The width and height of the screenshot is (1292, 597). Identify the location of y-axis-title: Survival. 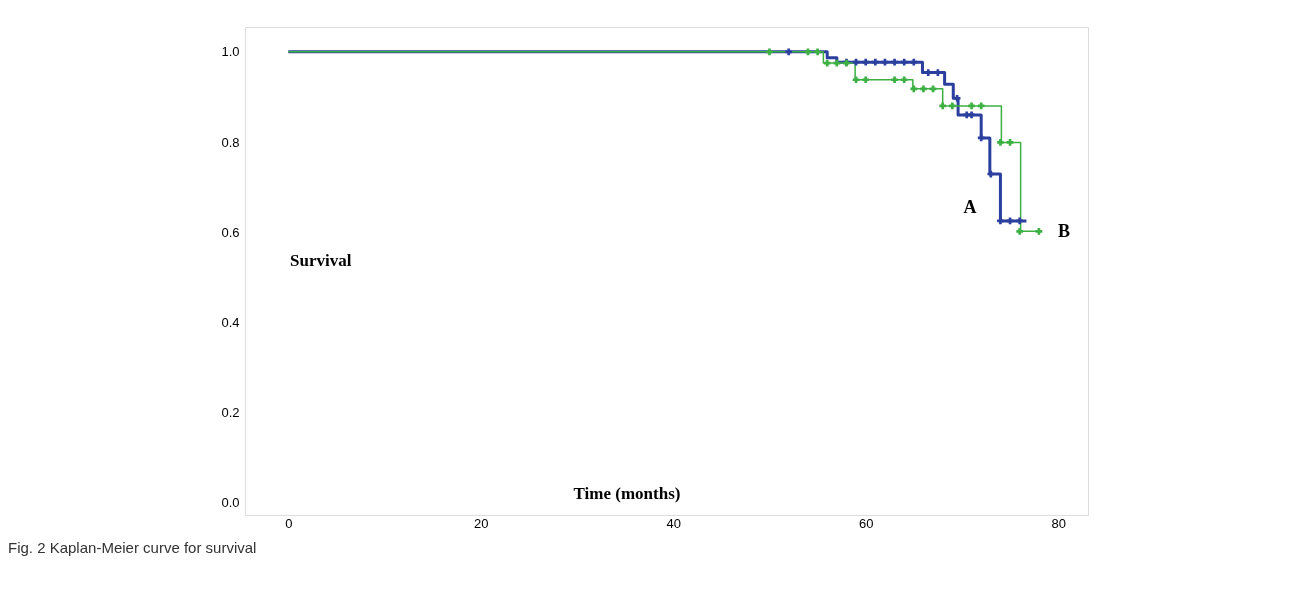
(321, 260).